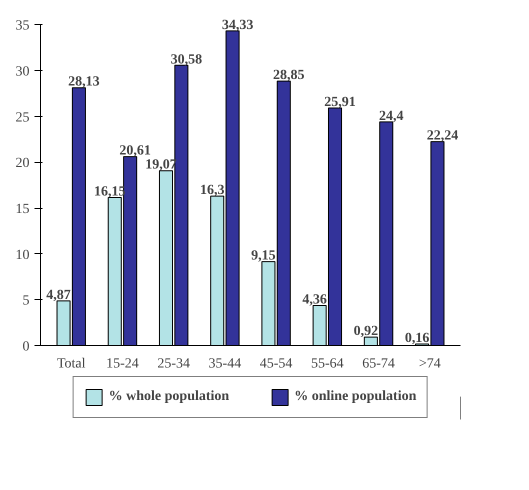  Describe the element at coordinates (340, 102) in the screenshot. I see `data-label: 25,91` at that location.